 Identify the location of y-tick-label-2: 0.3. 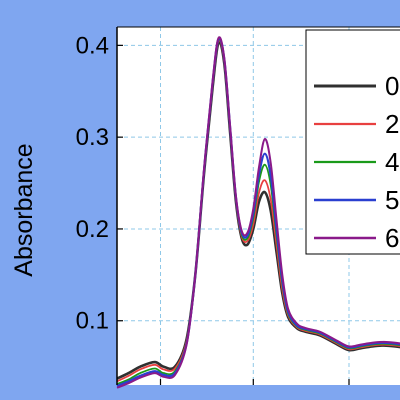
(92, 137).